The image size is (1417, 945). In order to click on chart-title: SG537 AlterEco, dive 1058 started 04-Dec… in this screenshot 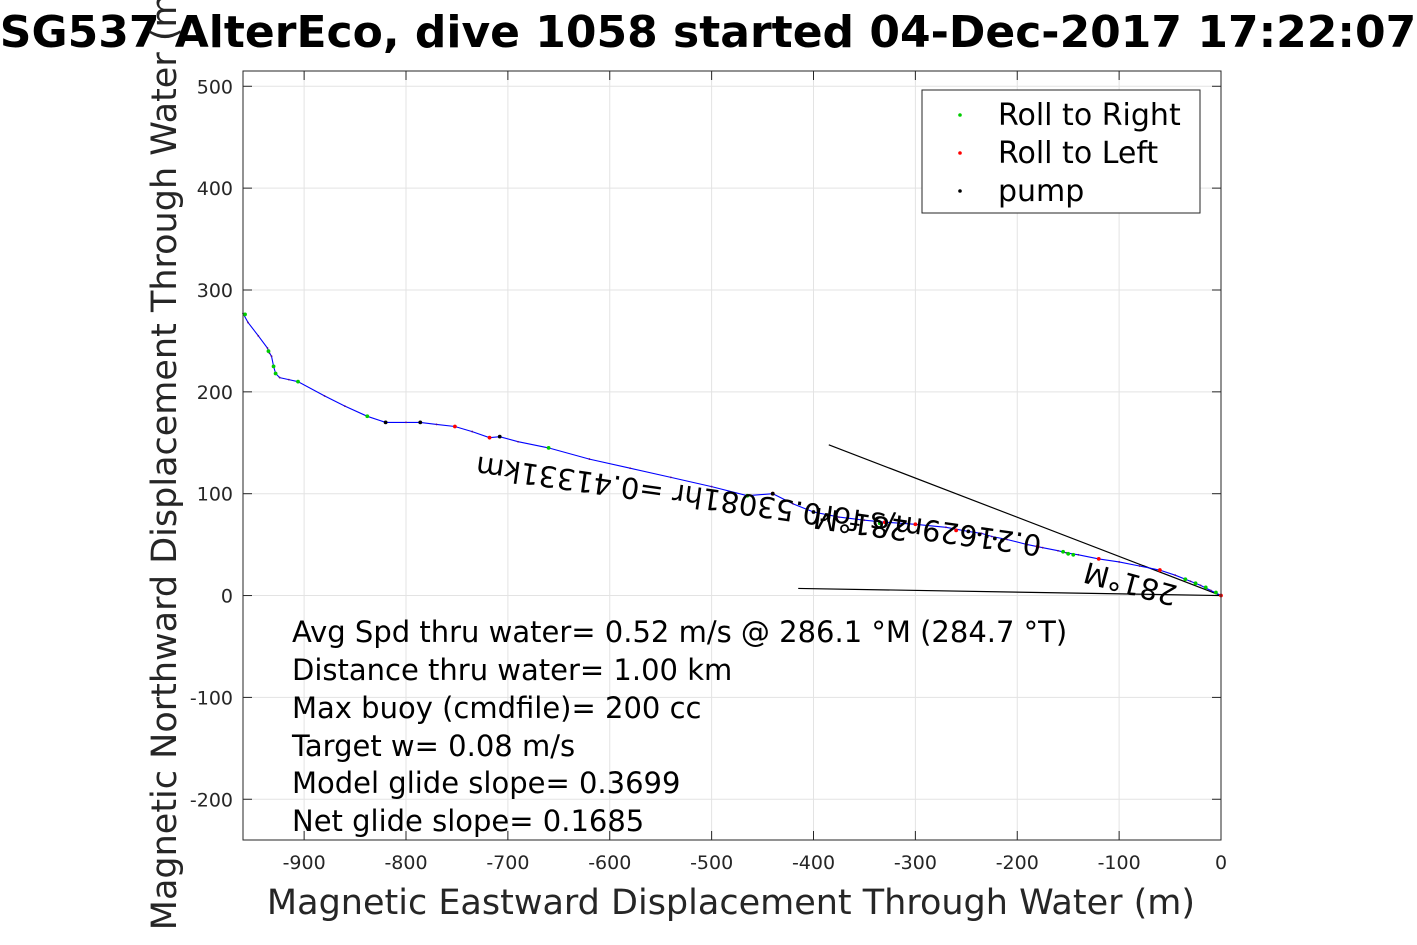, I will do `click(708, 32)`.